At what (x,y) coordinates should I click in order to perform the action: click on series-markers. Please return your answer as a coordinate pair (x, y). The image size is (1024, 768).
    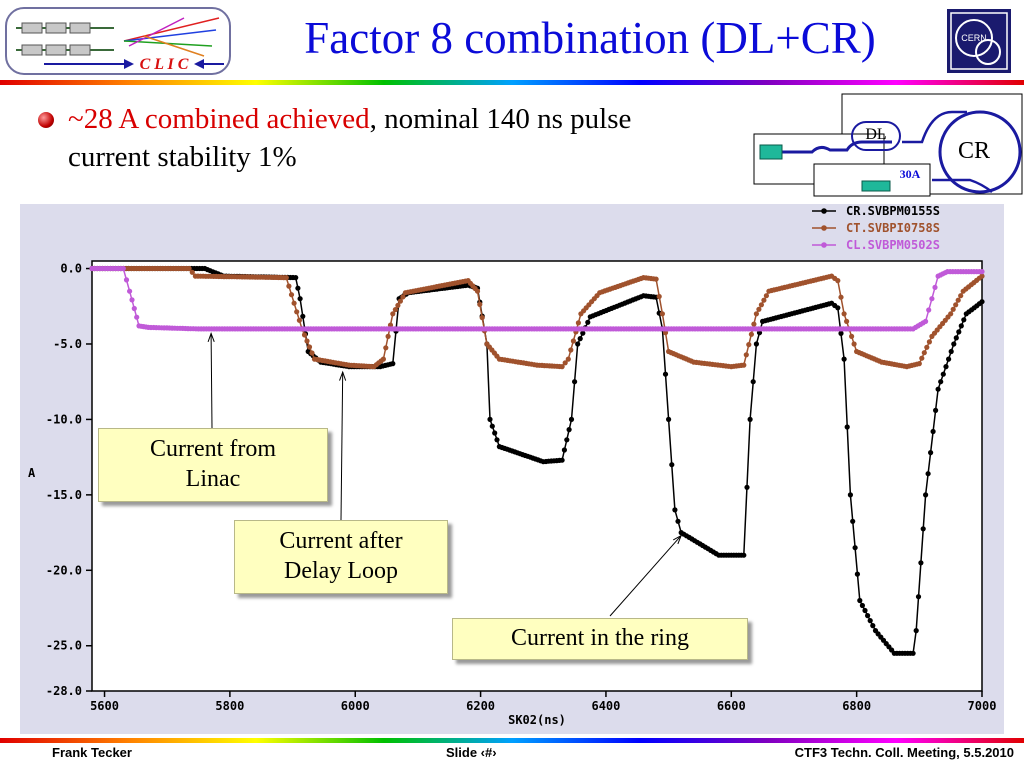
    Looking at the image, I should click on (537, 298).